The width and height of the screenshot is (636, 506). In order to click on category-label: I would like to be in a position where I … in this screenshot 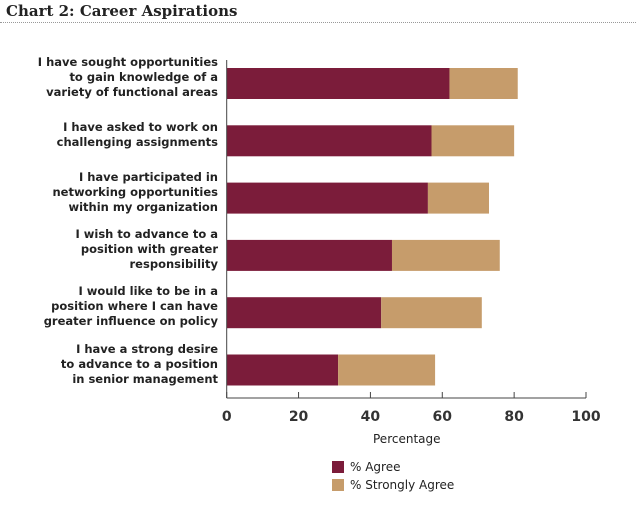, I will do `click(113, 306)`.